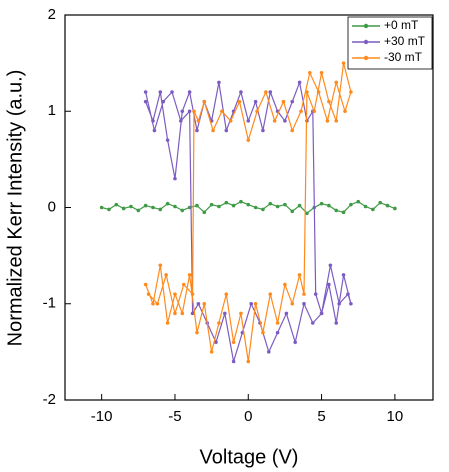 The image size is (449, 472). I want to click on legend-label: +30 mT, so click(405, 41).